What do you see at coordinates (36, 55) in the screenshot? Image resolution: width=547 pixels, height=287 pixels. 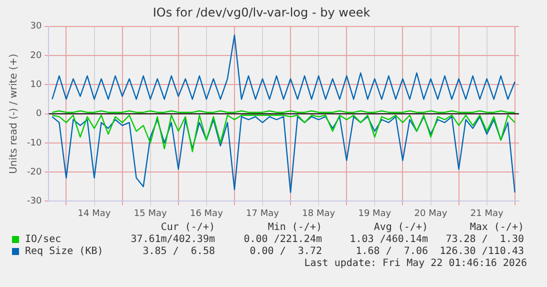 I see `y-tick-label: 20` at bounding box center [36, 55].